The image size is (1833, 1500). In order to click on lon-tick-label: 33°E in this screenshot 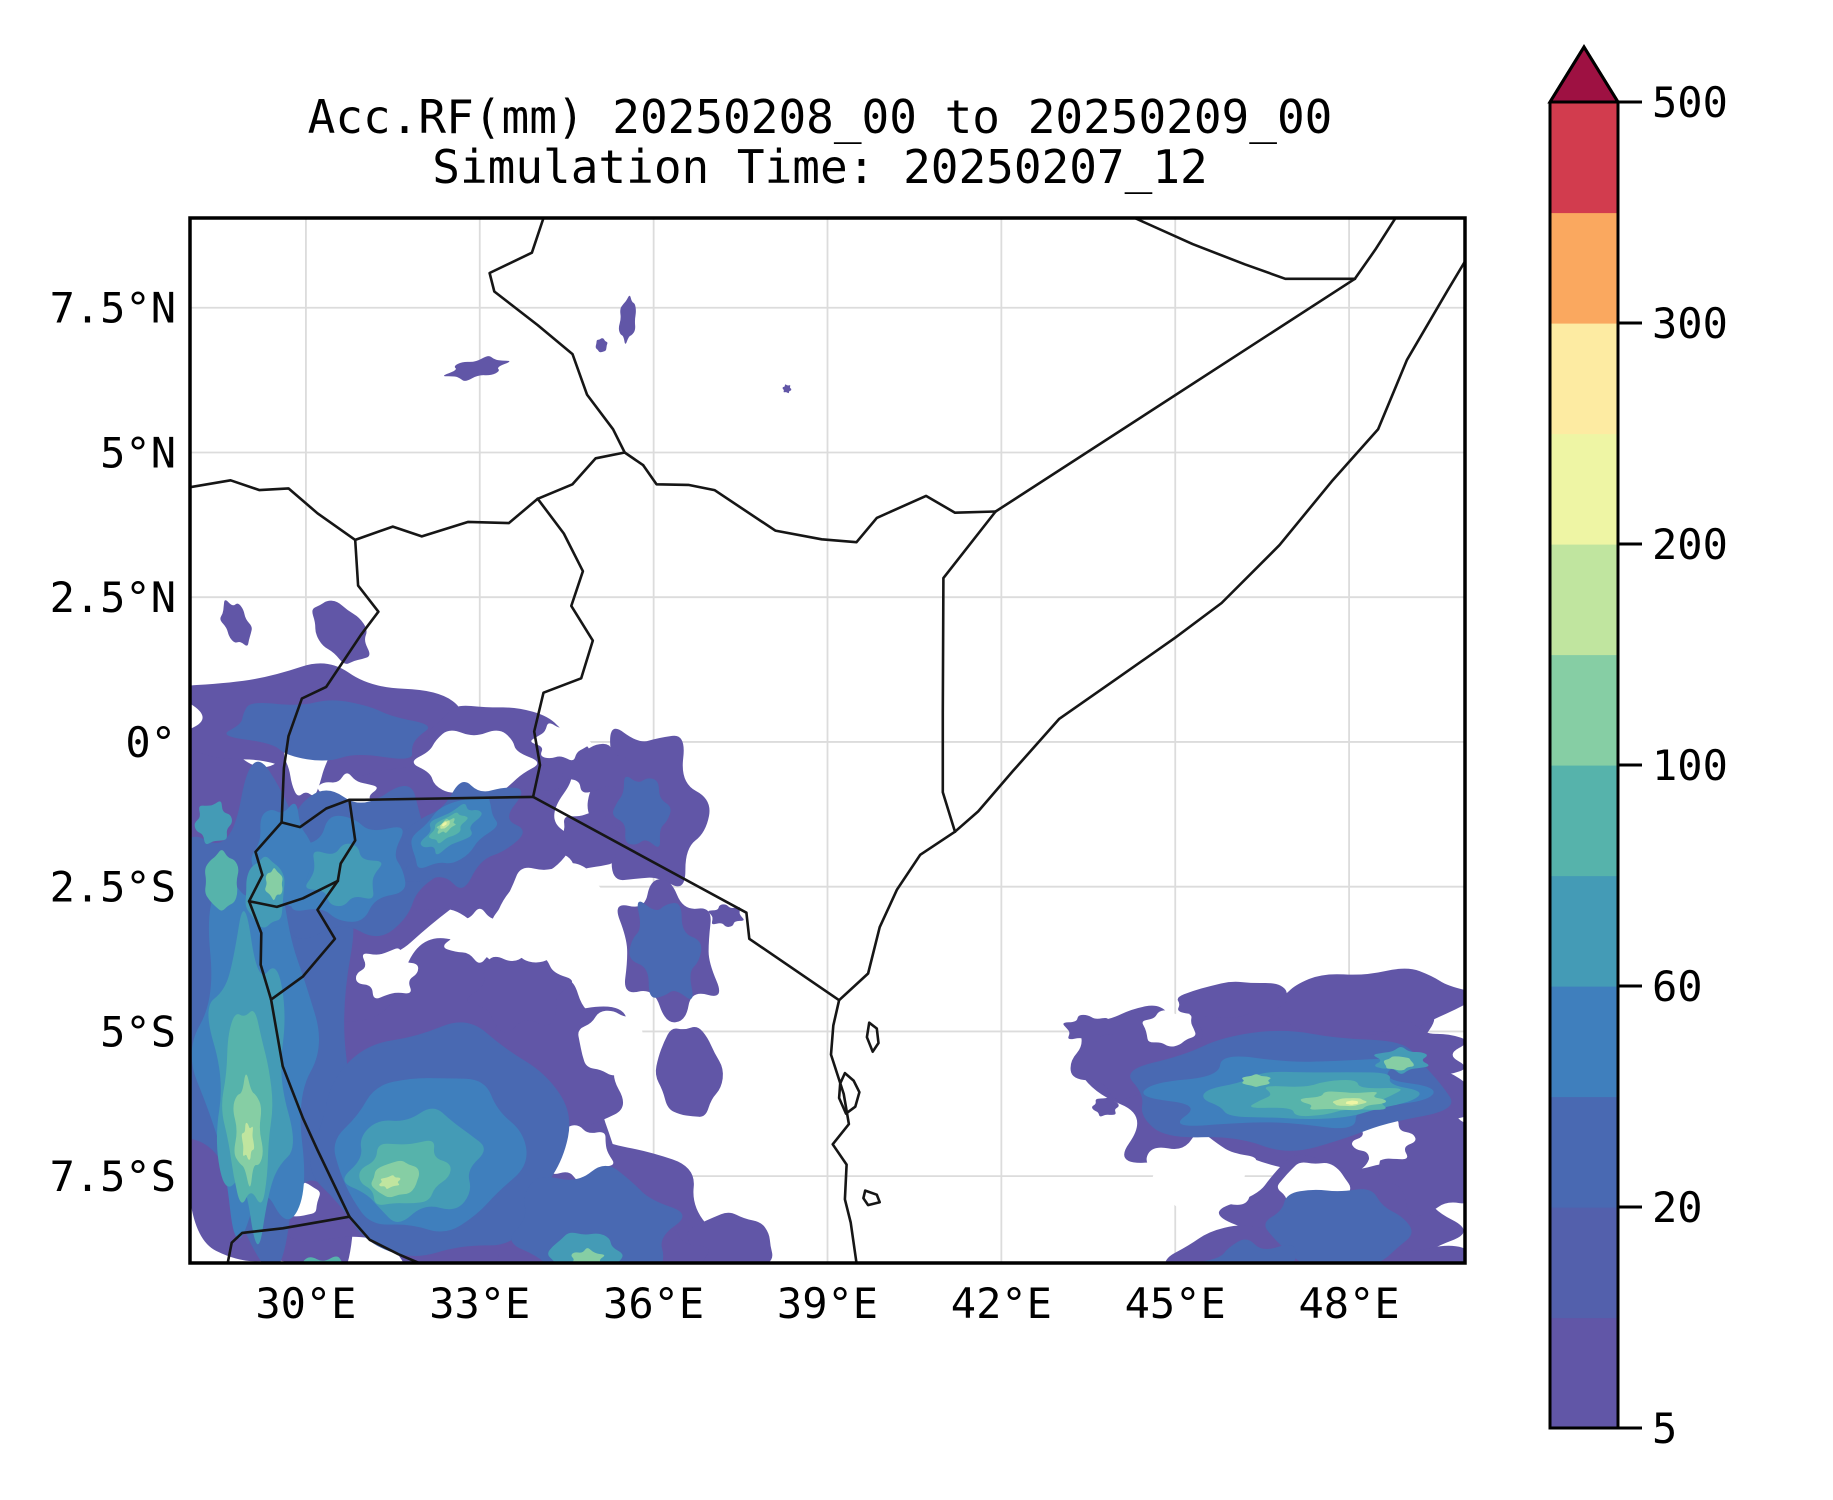, I will do `click(479, 1303)`.